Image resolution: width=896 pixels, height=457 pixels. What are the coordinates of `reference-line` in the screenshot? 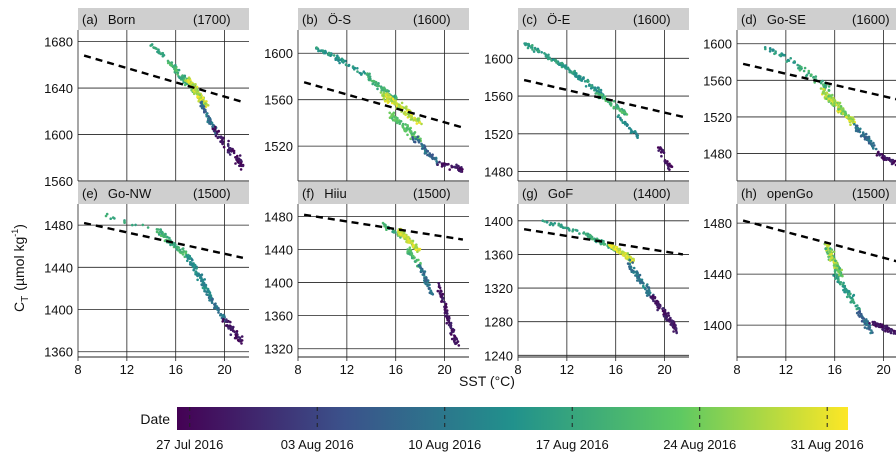 It's located at (383, 105).